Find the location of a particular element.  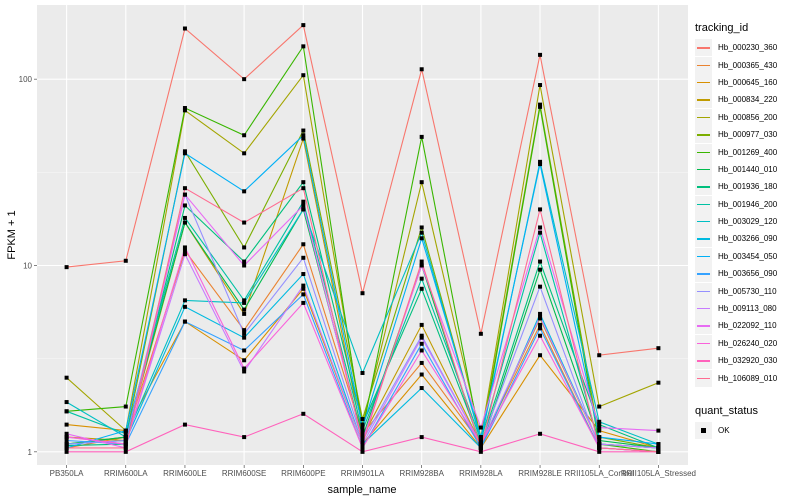

x-tick-label: RRII105LA_Stressed is located at coordinates (658, 473).